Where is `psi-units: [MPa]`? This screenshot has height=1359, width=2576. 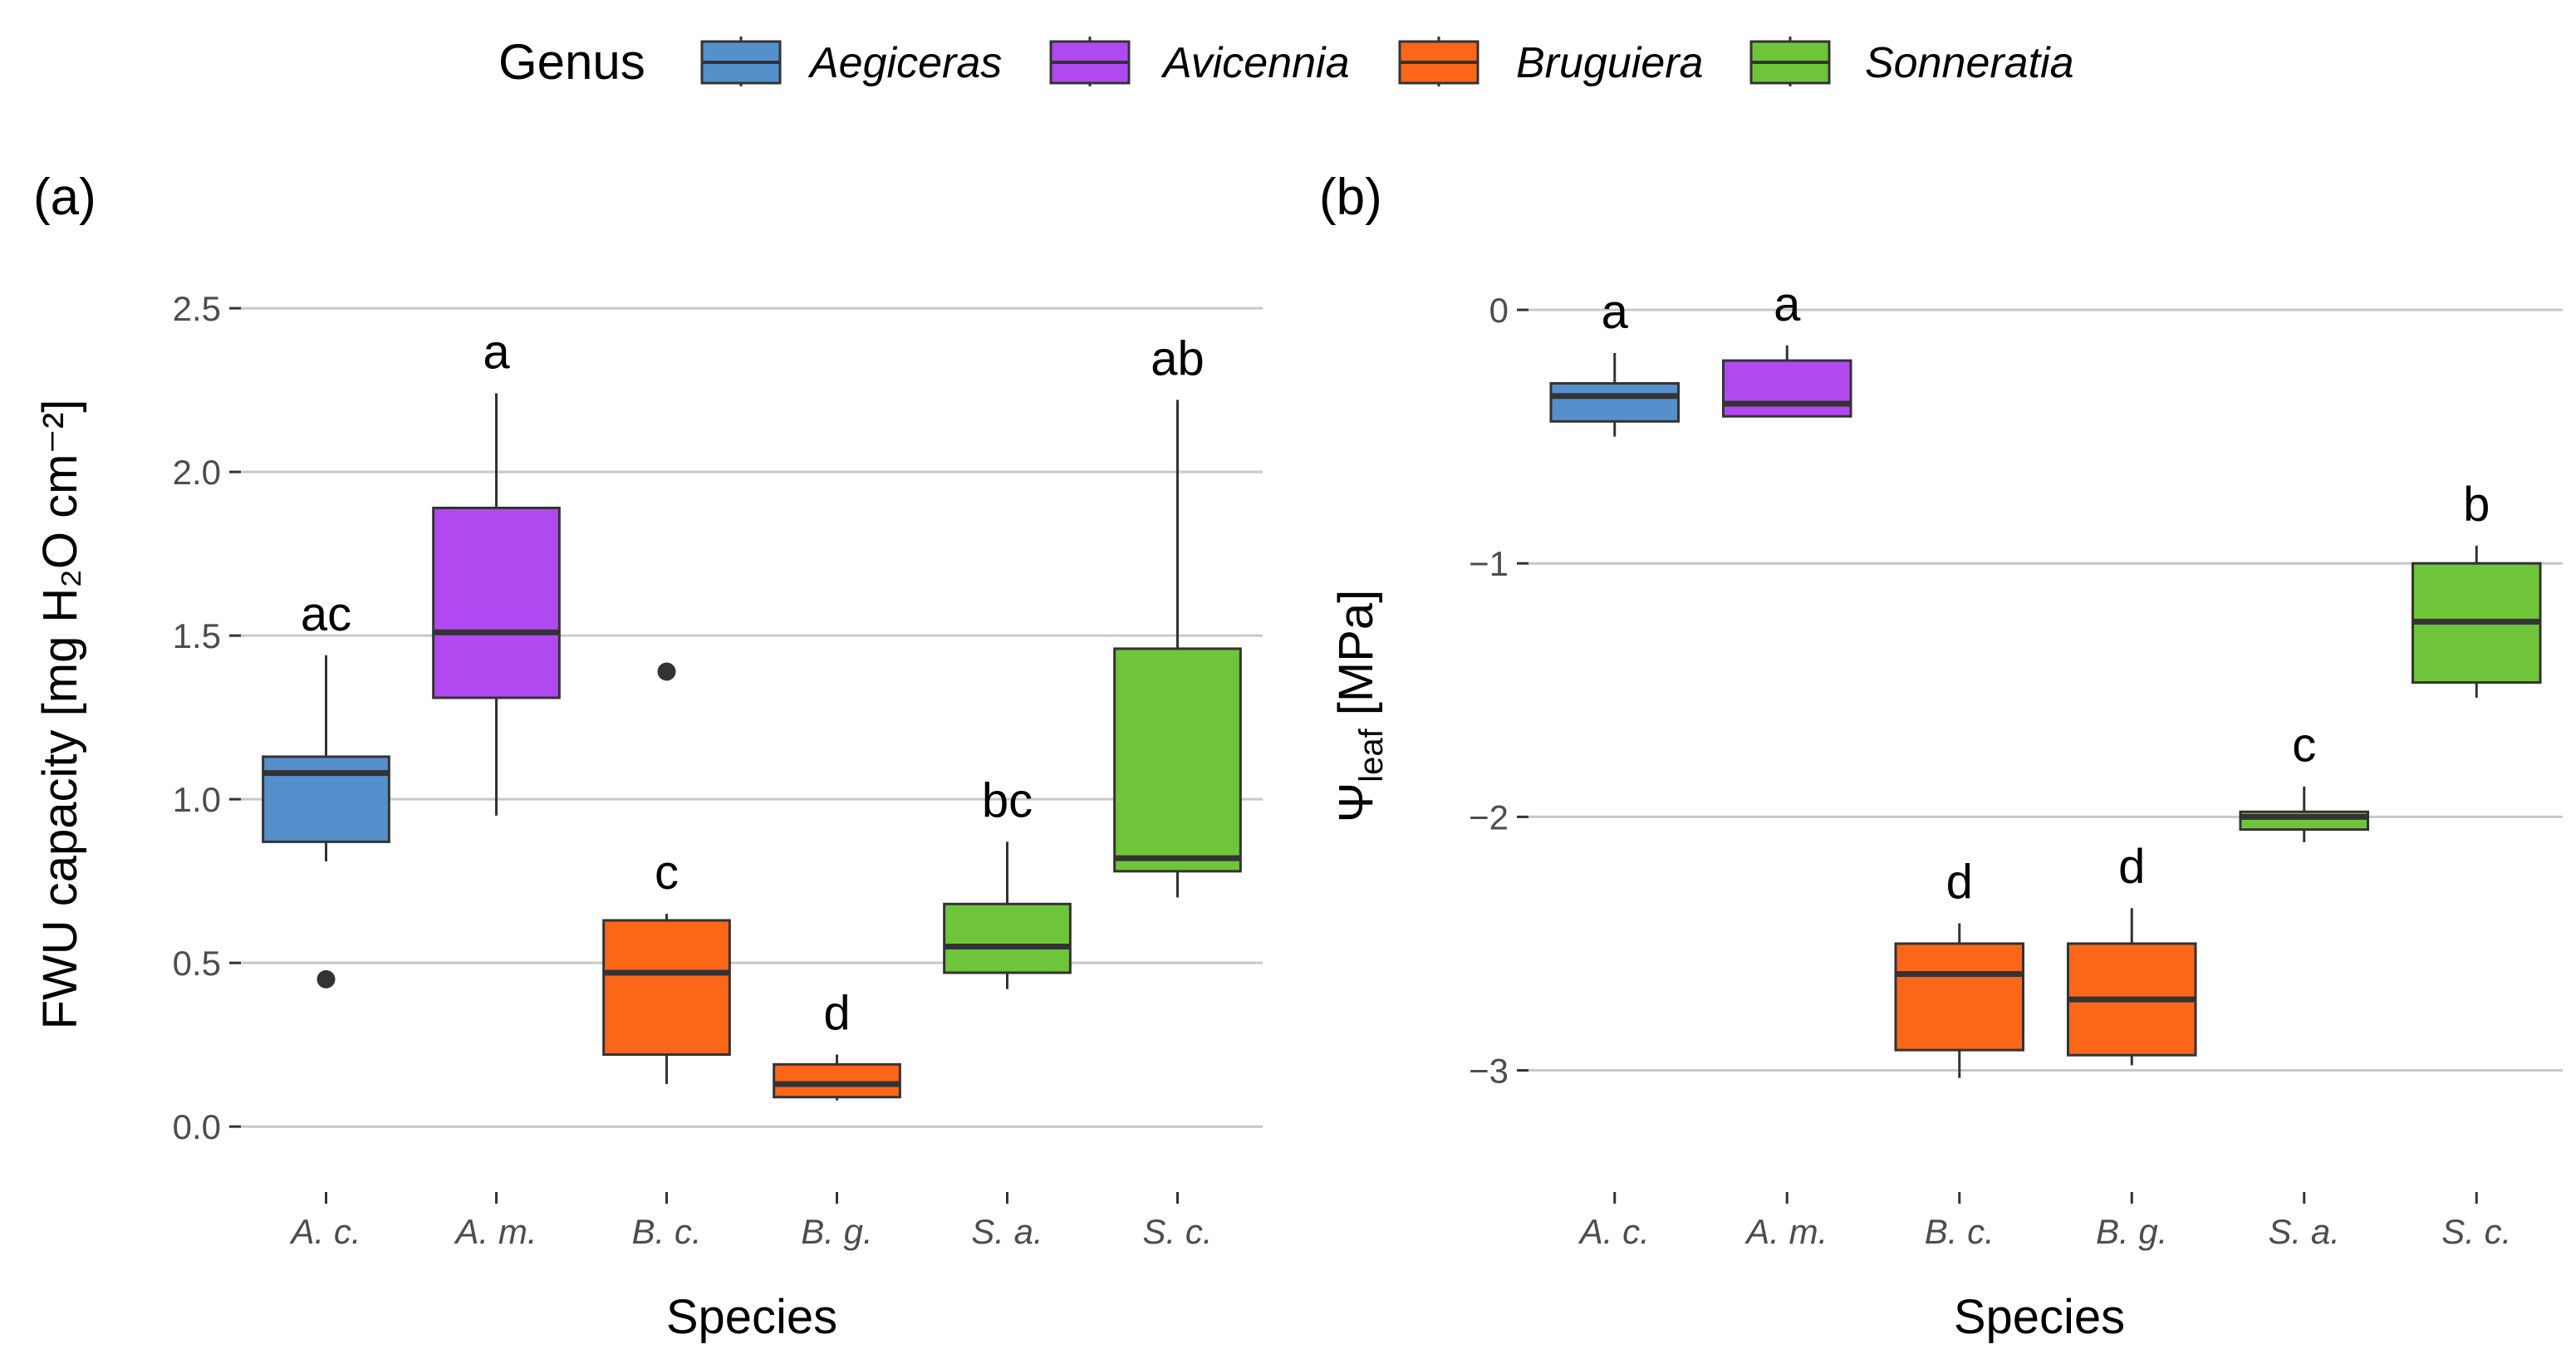
psi-units: [MPa] is located at coordinates (1356, 660).